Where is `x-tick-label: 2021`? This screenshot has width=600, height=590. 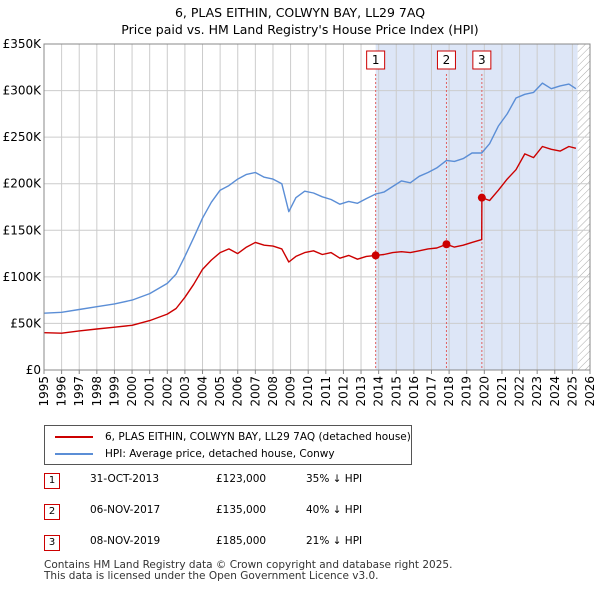
x-tick-label: 2021 is located at coordinates (502, 391).